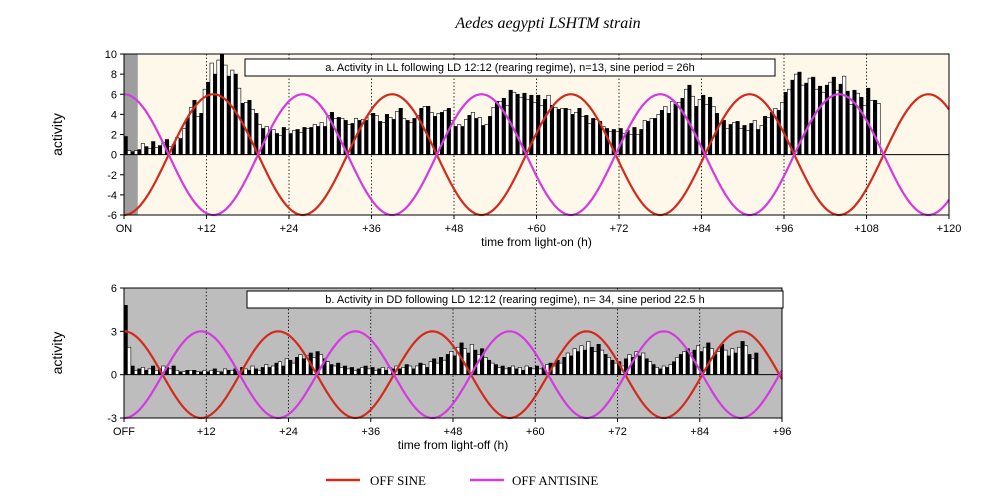 The width and height of the screenshot is (1005, 496). What do you see at coordinates (289, 229) in the screenshot?
I see `panel-a-xtick-label: +24` at bounding box center [289, 229].